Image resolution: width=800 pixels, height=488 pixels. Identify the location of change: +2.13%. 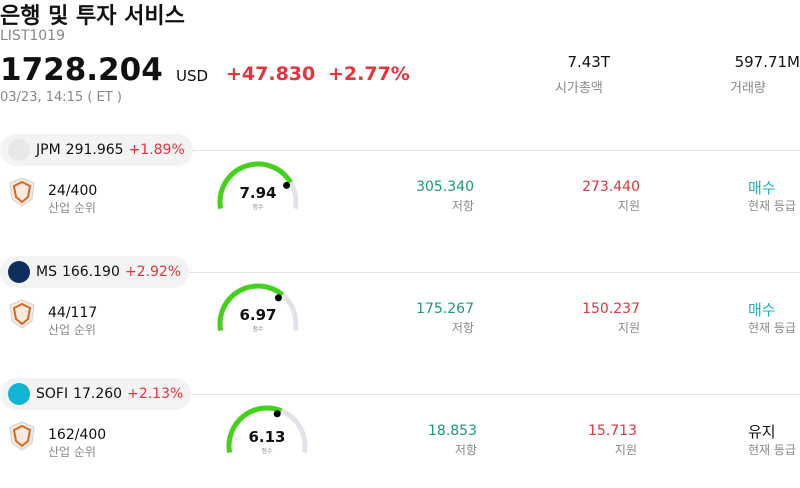
(155, 394).